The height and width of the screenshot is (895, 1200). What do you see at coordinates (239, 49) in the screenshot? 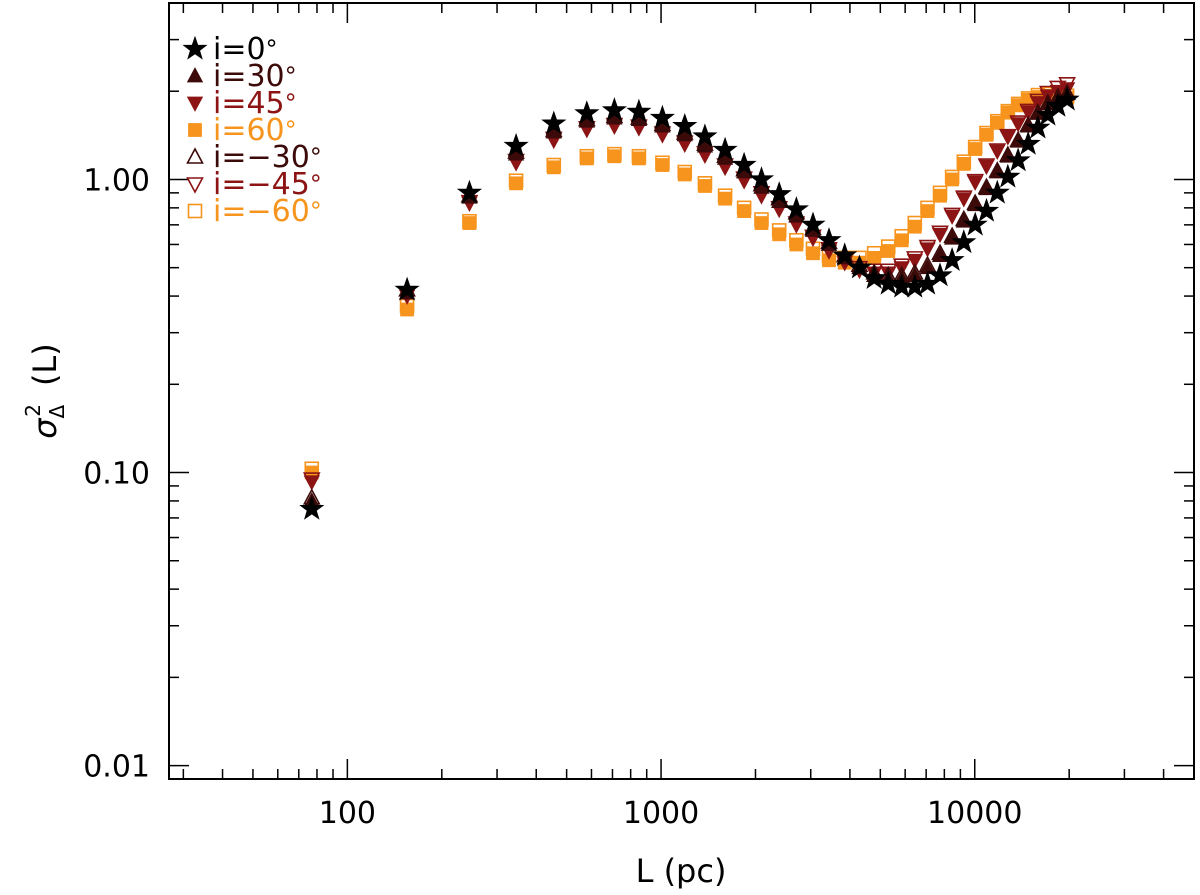
I see `legend-label: i=0` at bounding box center [239, 49].